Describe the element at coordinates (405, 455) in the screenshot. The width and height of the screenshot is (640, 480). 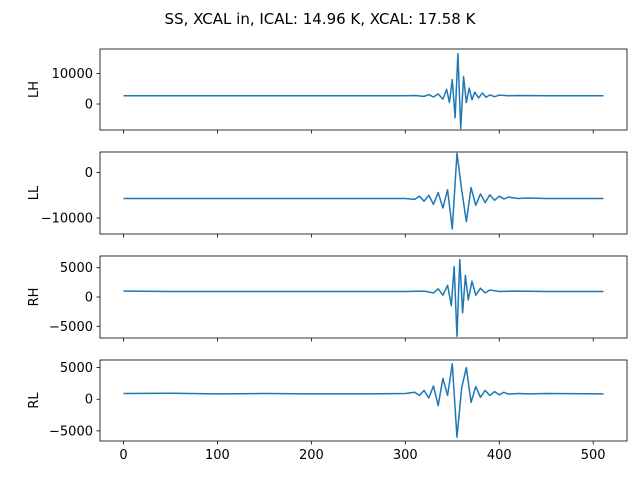
I see `x-tick-label: 300` at that location.